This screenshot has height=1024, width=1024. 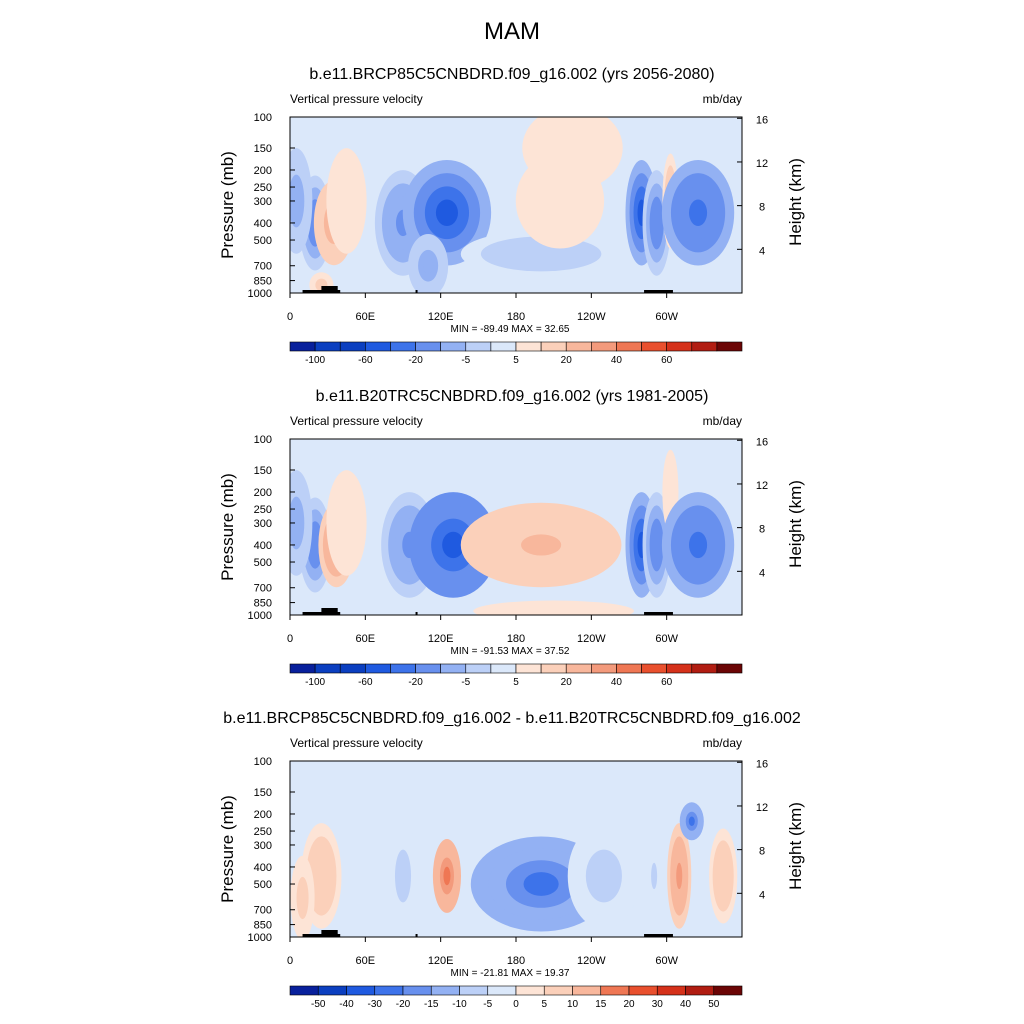 What do you see at coordinates (762, 852) in the screenshot?
I see `y-right-tick-label: 8` at bounding box center [762, 852].